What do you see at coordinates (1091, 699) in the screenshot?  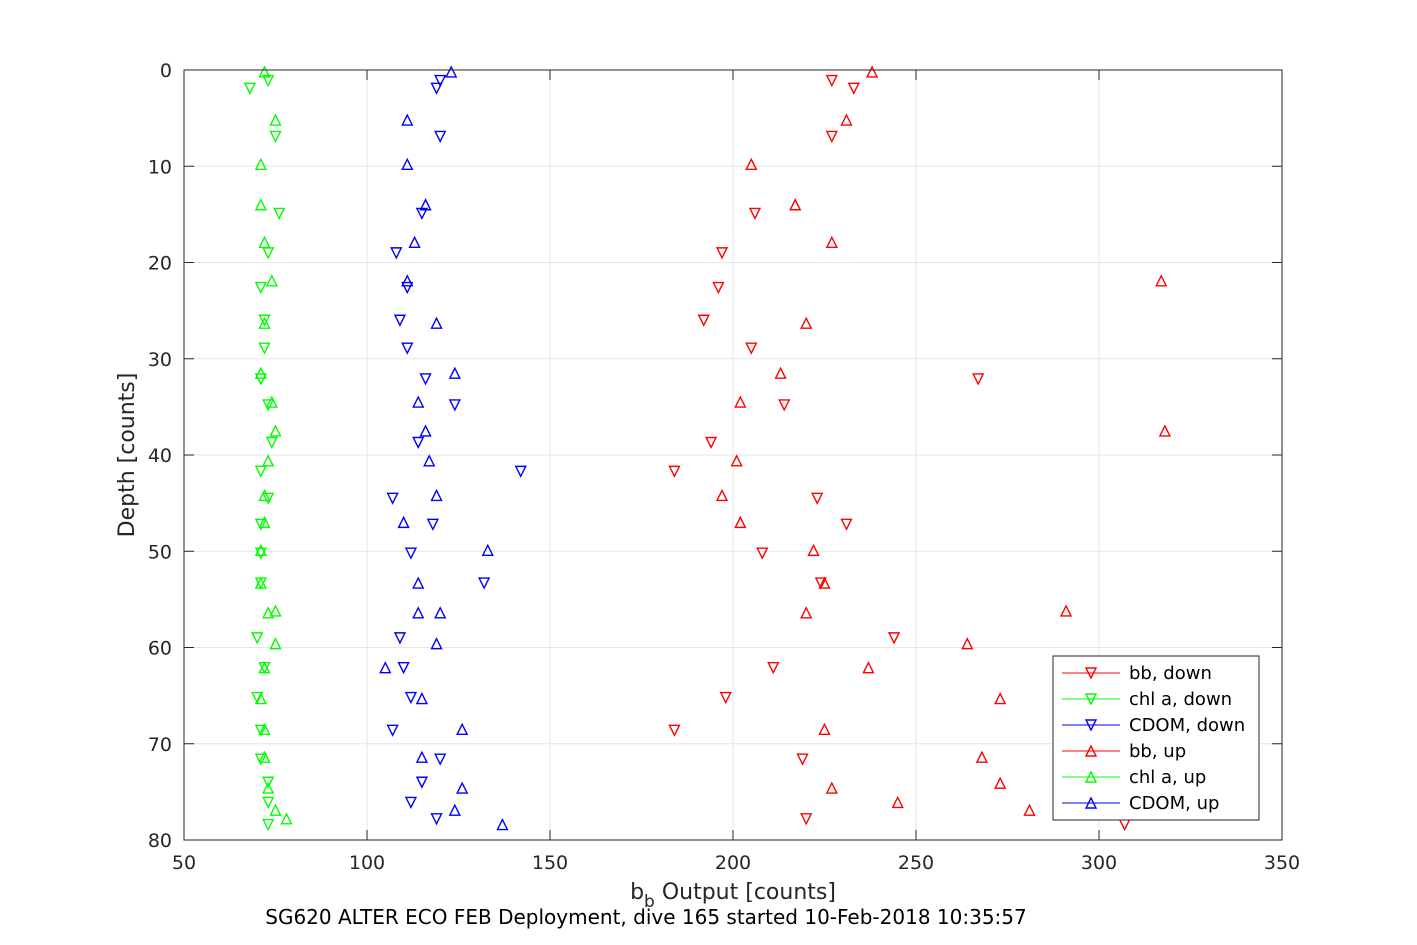 I see `legend-marker-chl-a-down` at bounding box center [1091, 699].